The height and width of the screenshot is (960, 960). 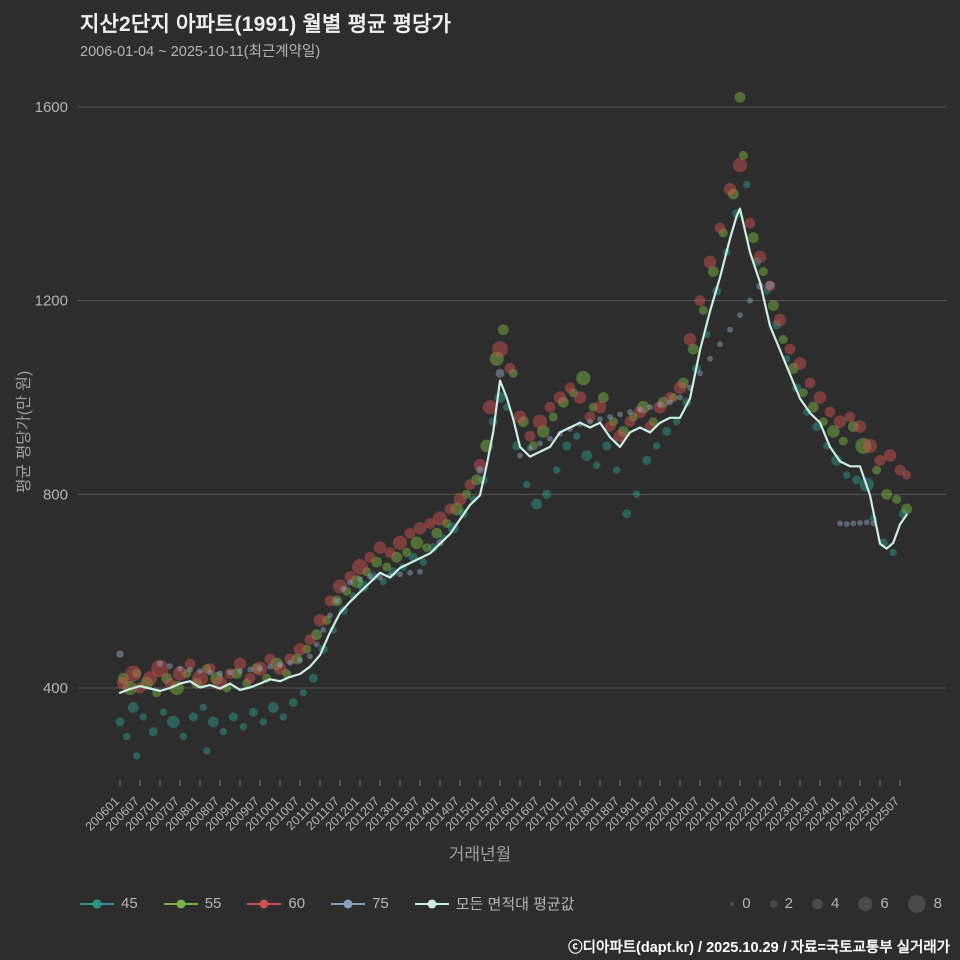 What do you see at coordinates (327, 903) in the screenshot?
I see `series-legend: 45 55 60 75 모든 면적대 평균값` at bounding box center [327, 903].